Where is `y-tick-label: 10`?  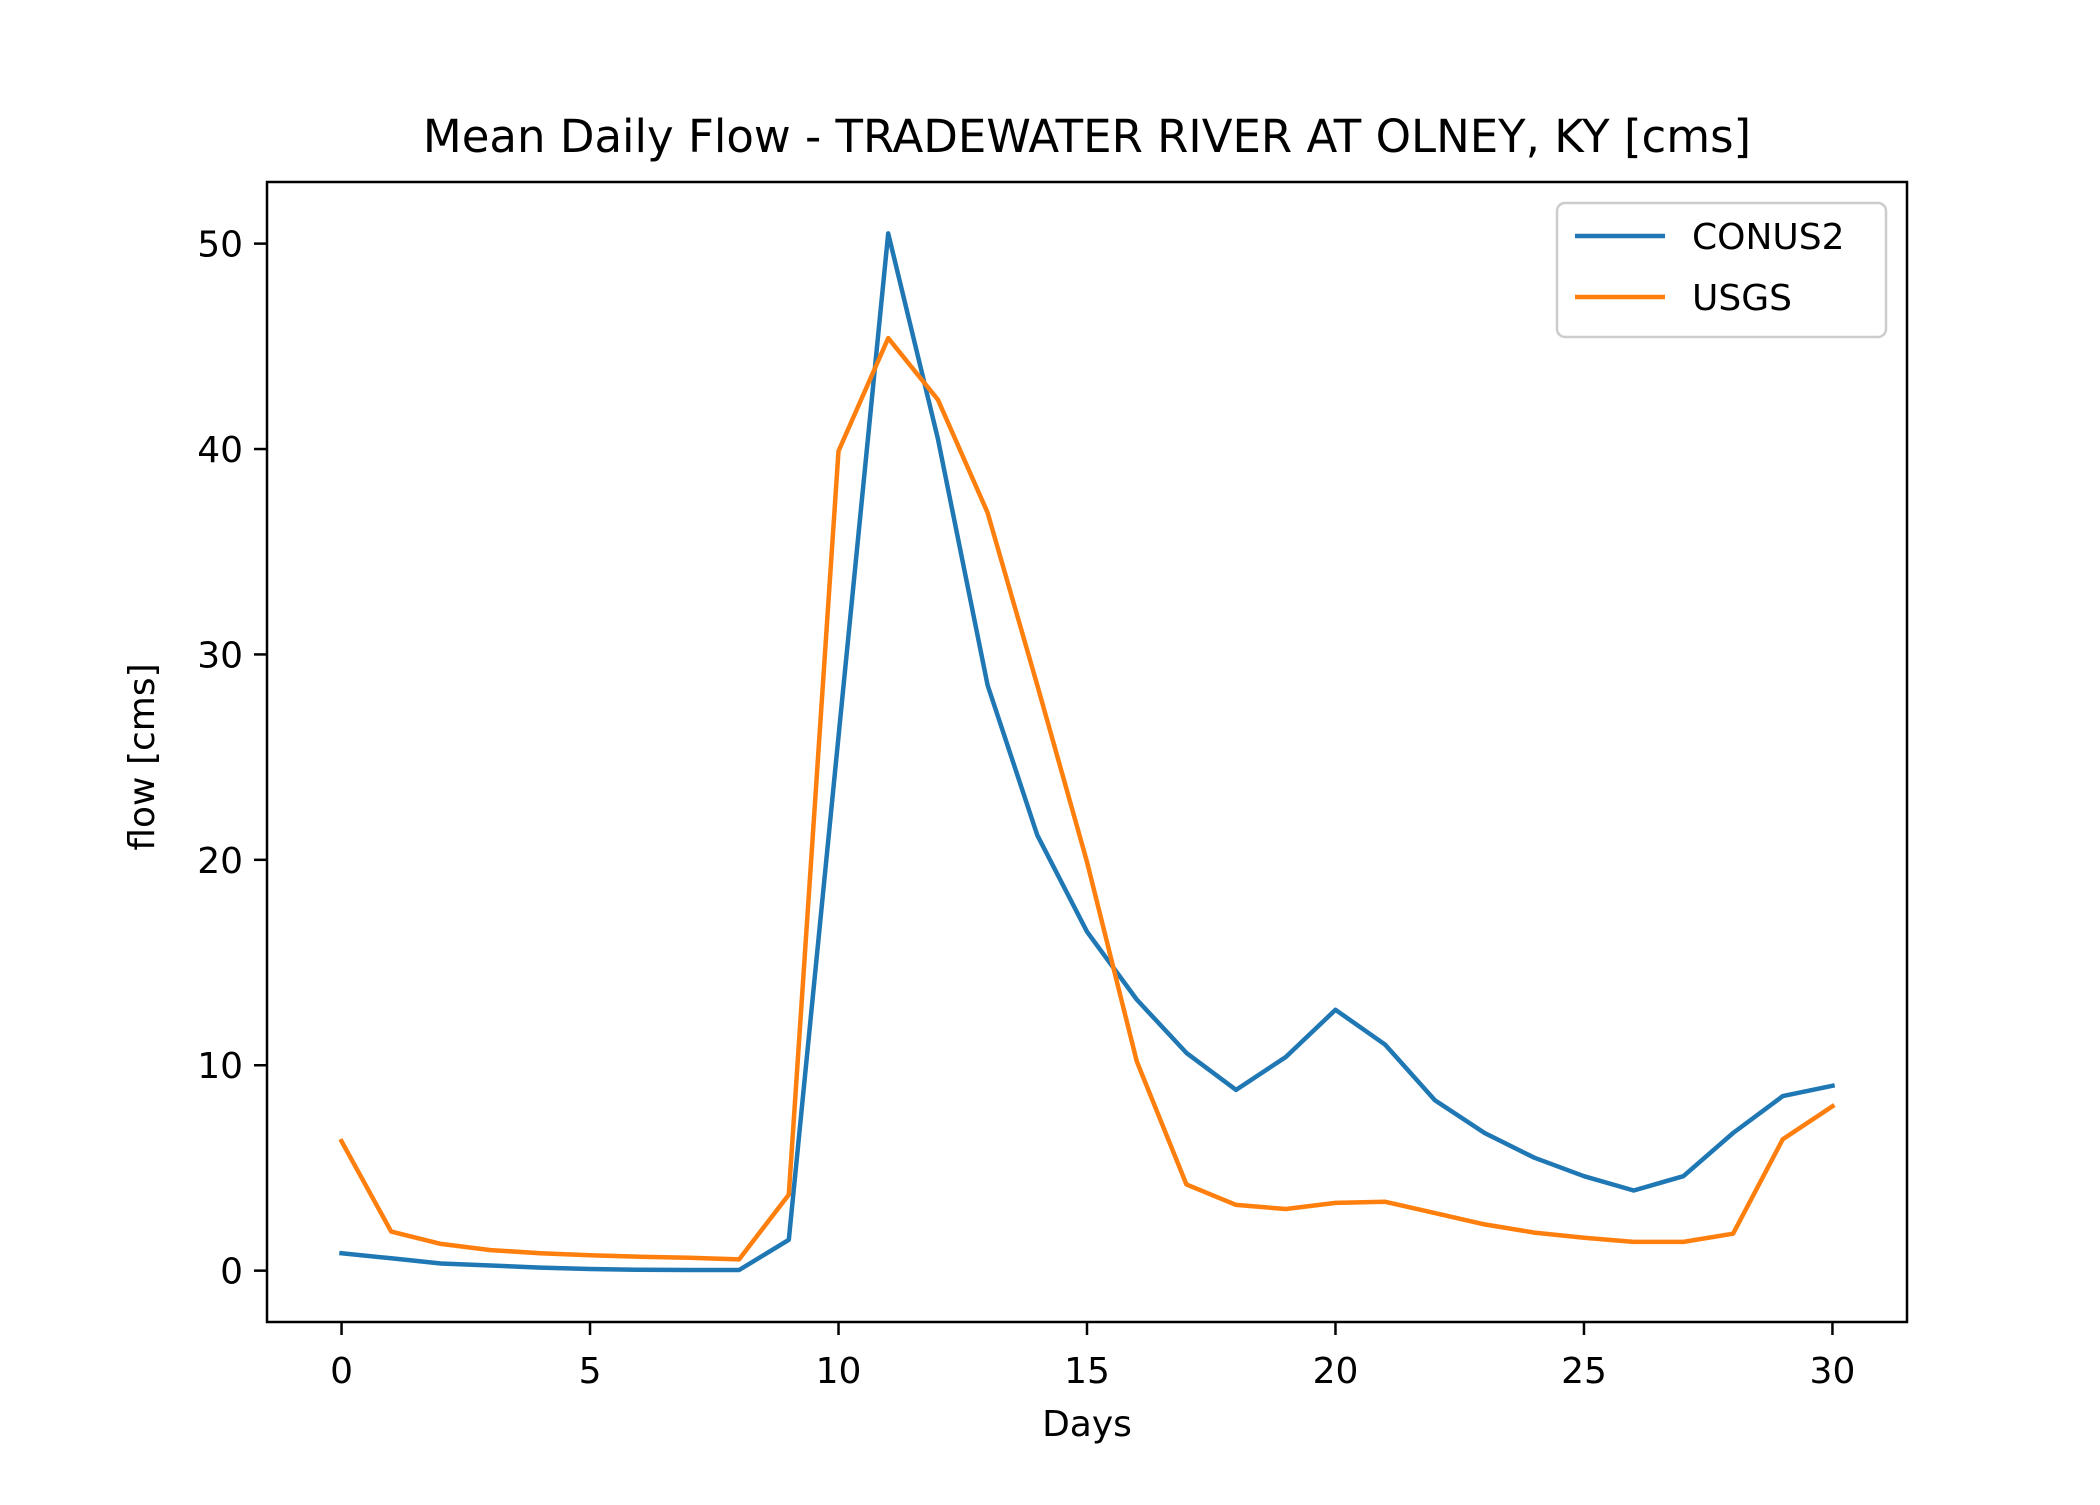 y-tick-label: 10 is located at coordinates (220, 1066).